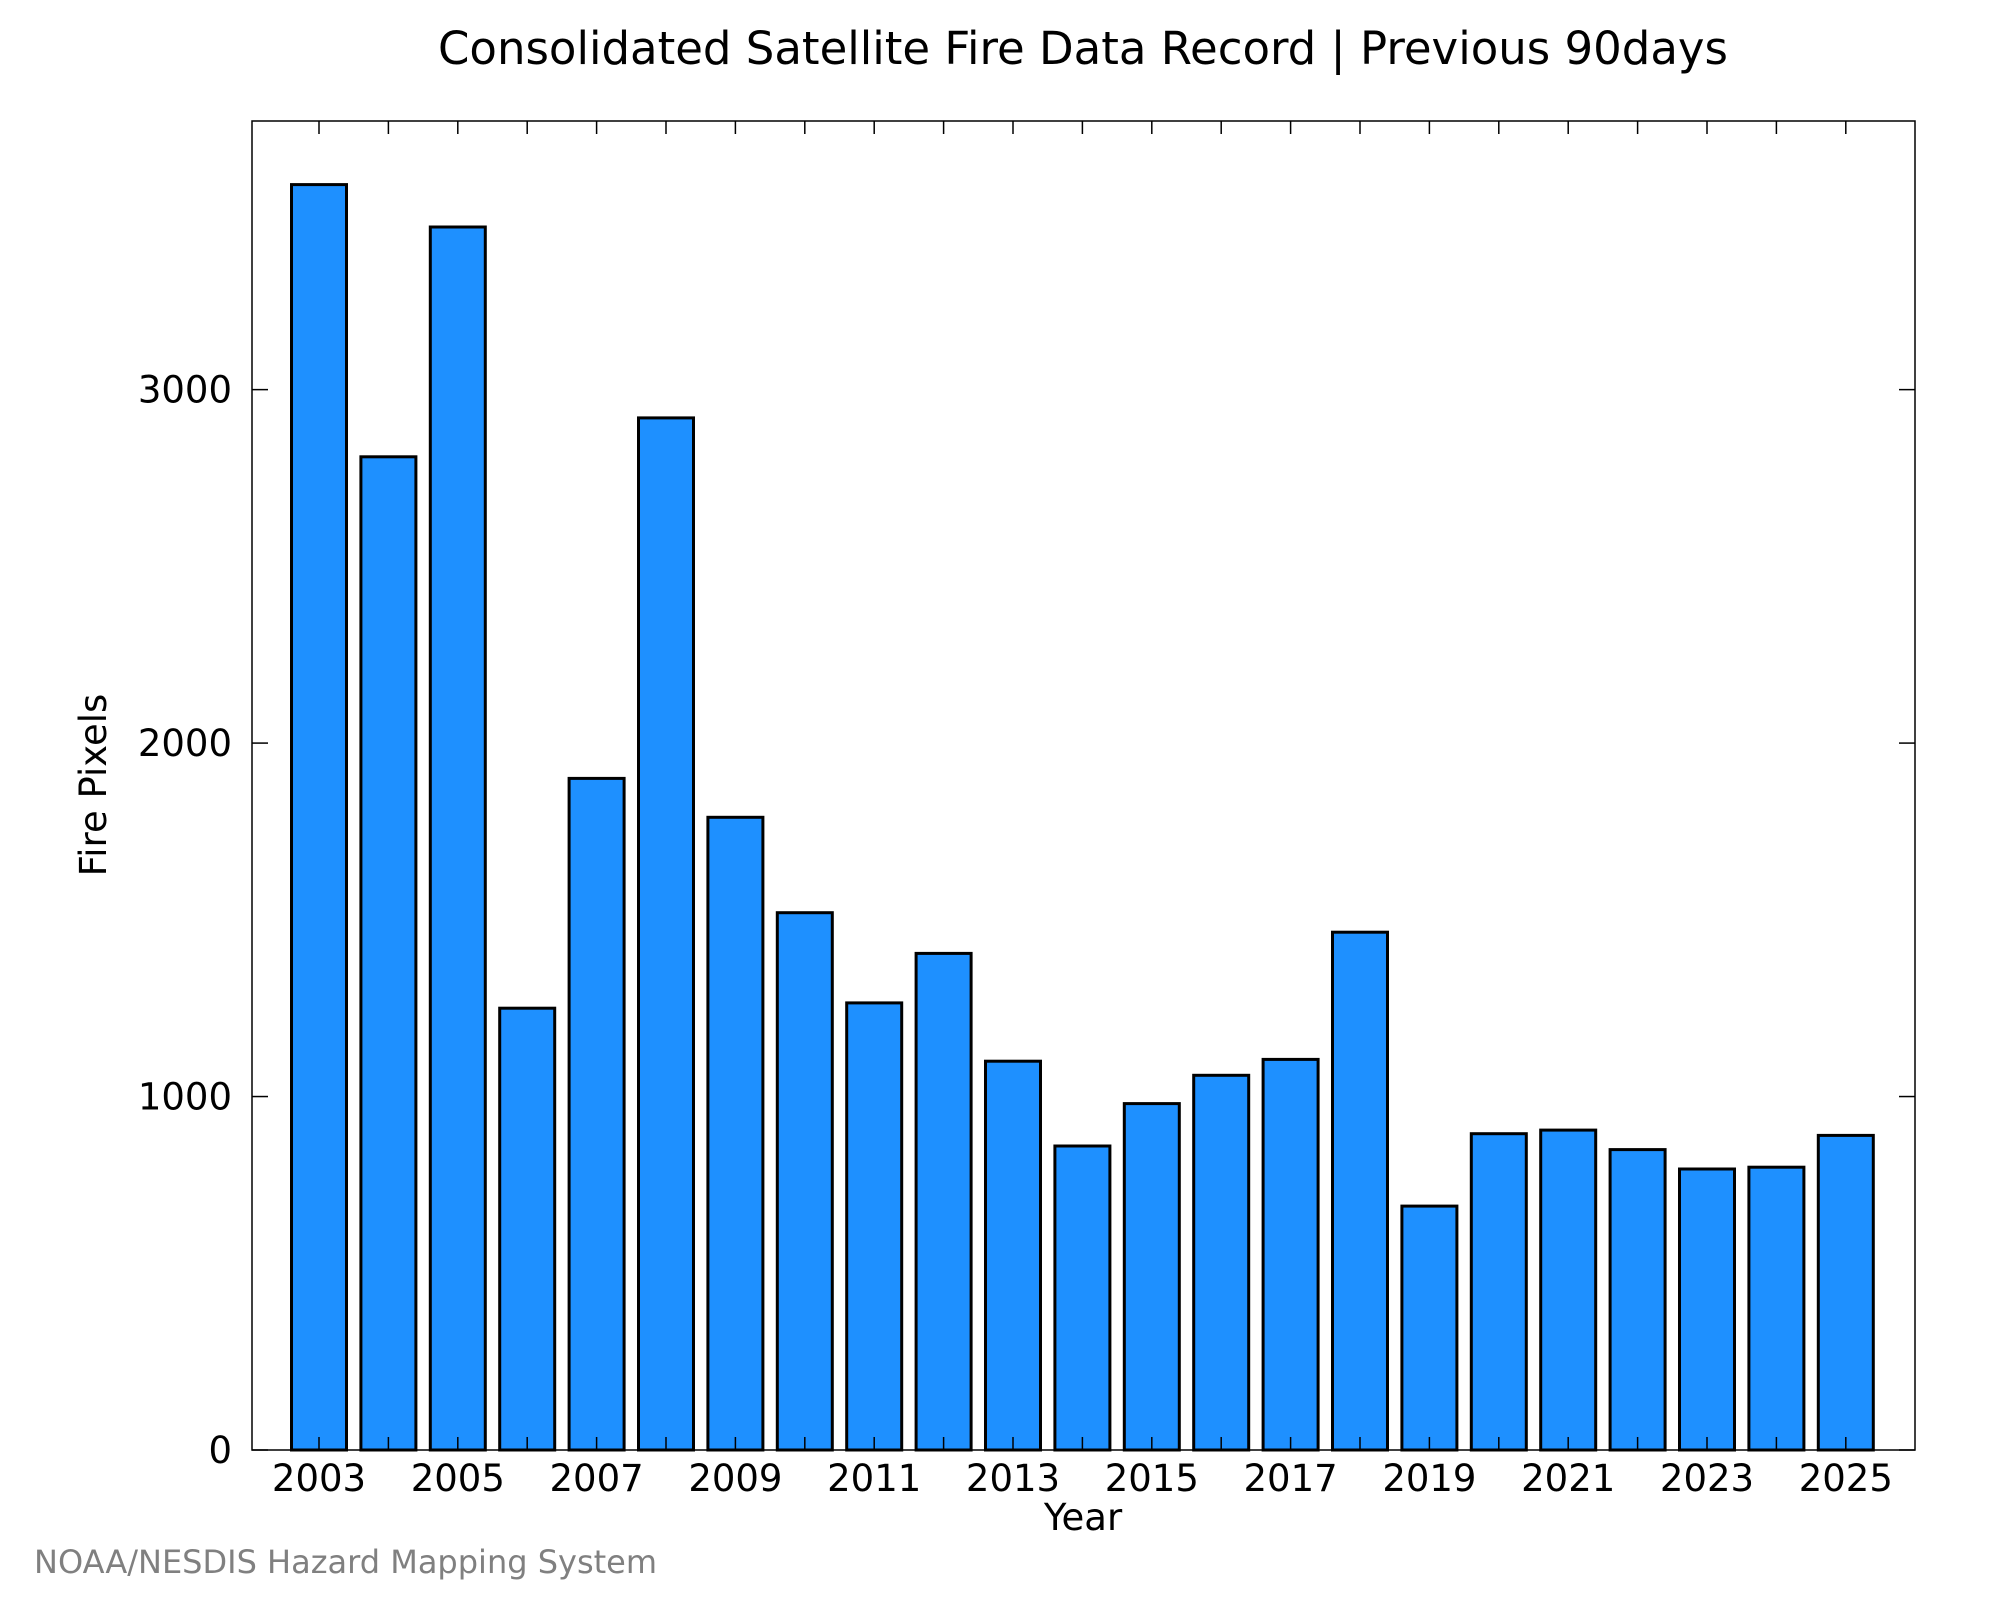 The image size is (2000, 1604). What do you see at coordinates (388, 953) in the screenshot?
I see `bar-2004` at bounding box center [388, 953].